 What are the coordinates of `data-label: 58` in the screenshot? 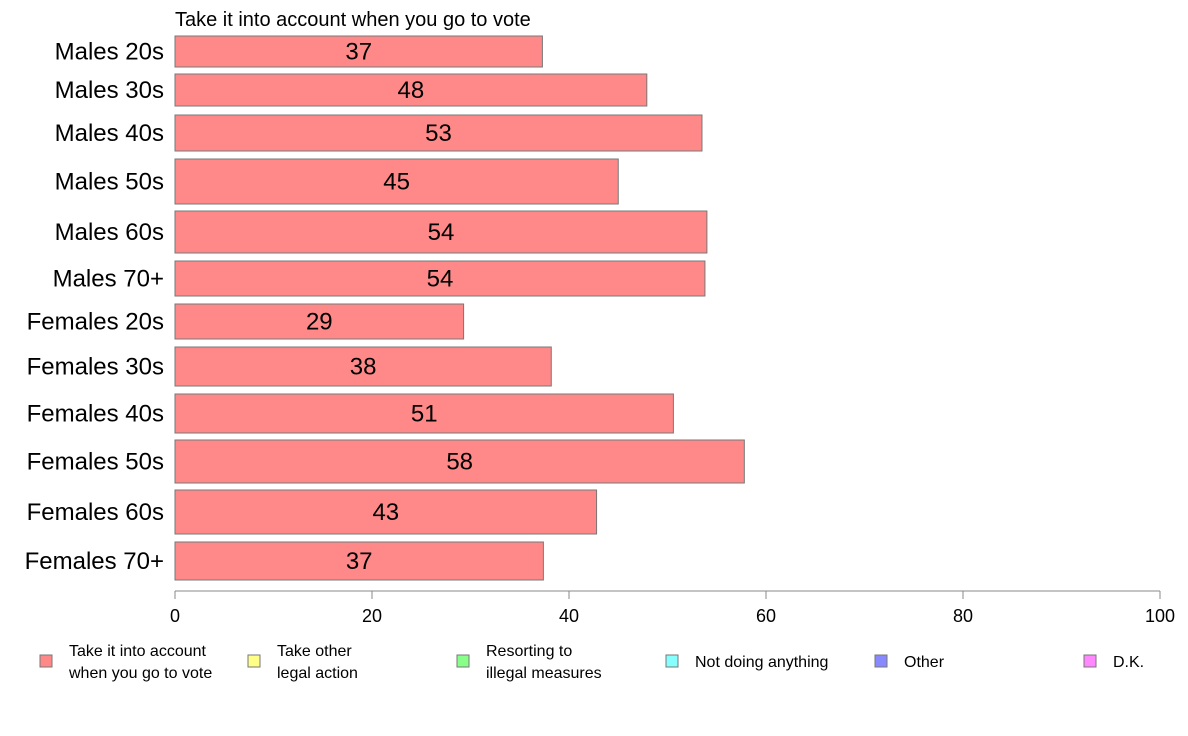 It's located at (459, 462).